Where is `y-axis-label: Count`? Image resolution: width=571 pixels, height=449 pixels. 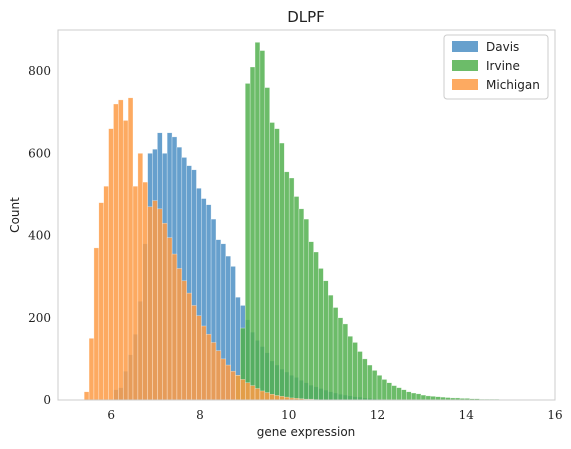
y-axis-label: Count is located at coordinates (15, 215).